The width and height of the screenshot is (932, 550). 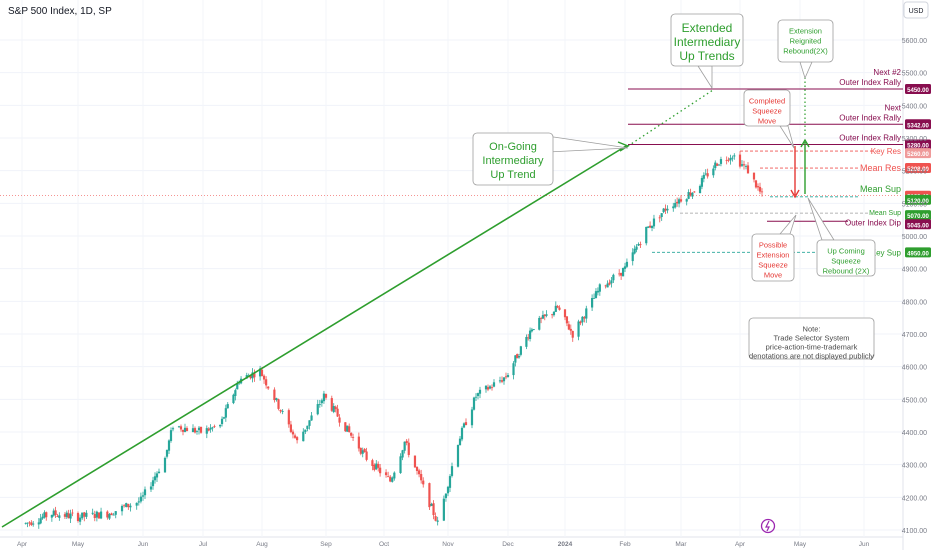 I want to click on tradingview-logo, so click(x=768, y=526).